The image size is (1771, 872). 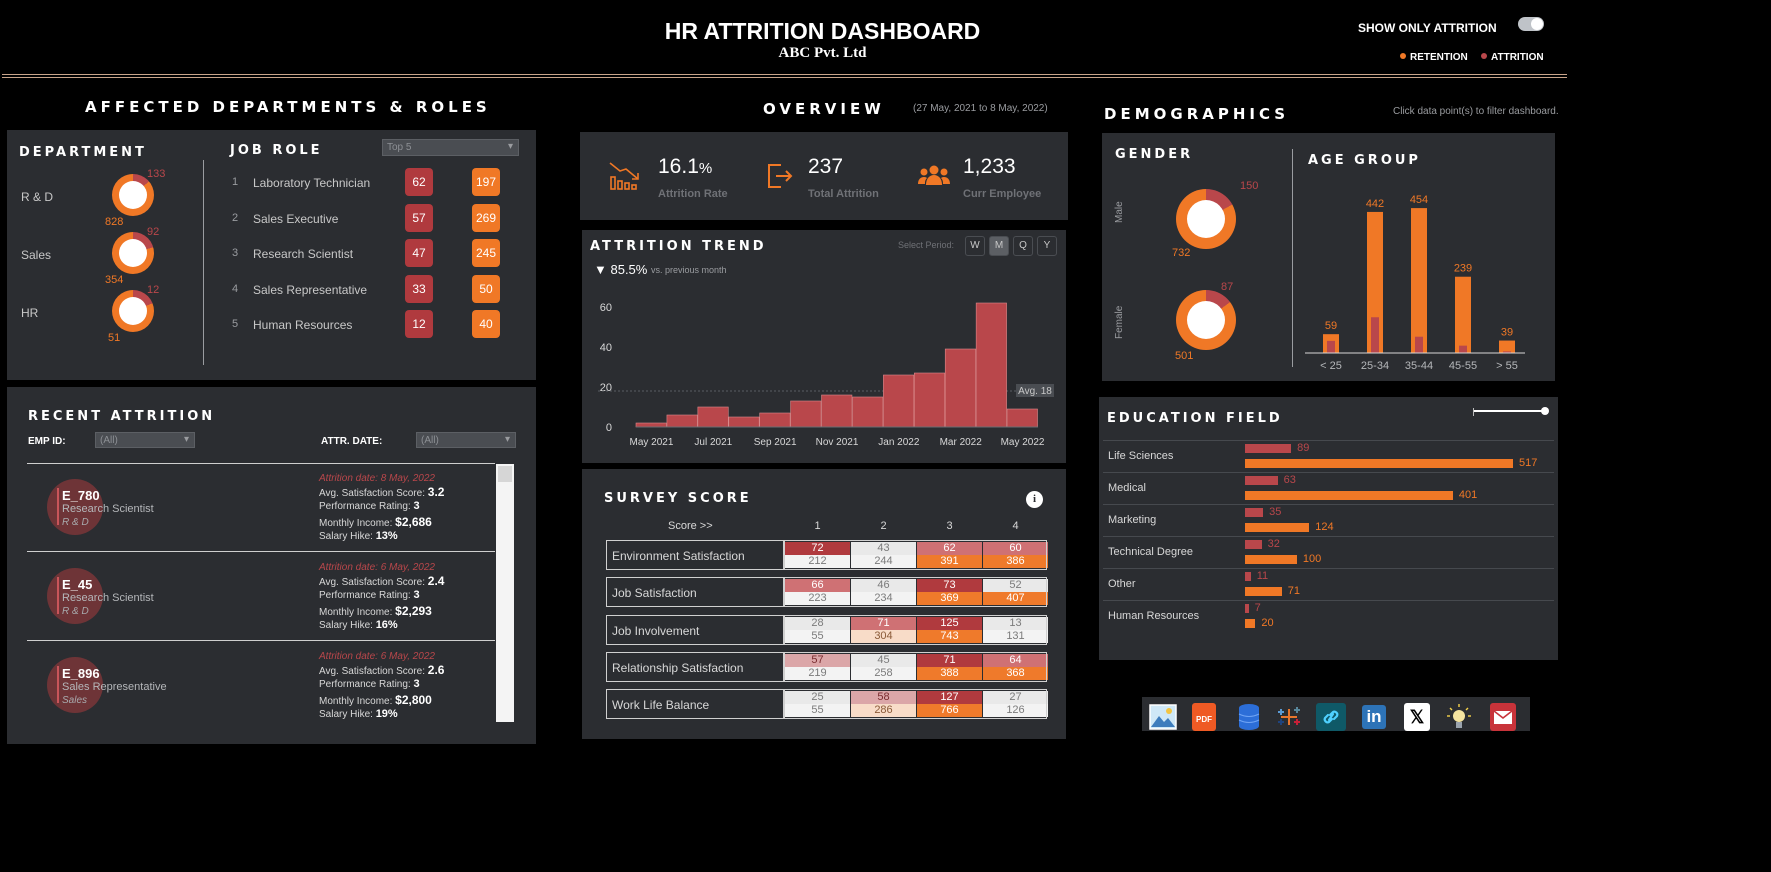 What do you see at coordinates (1503, 717) in the screenshot?
I see `mail-icon` at bounding box center [1503, 717].